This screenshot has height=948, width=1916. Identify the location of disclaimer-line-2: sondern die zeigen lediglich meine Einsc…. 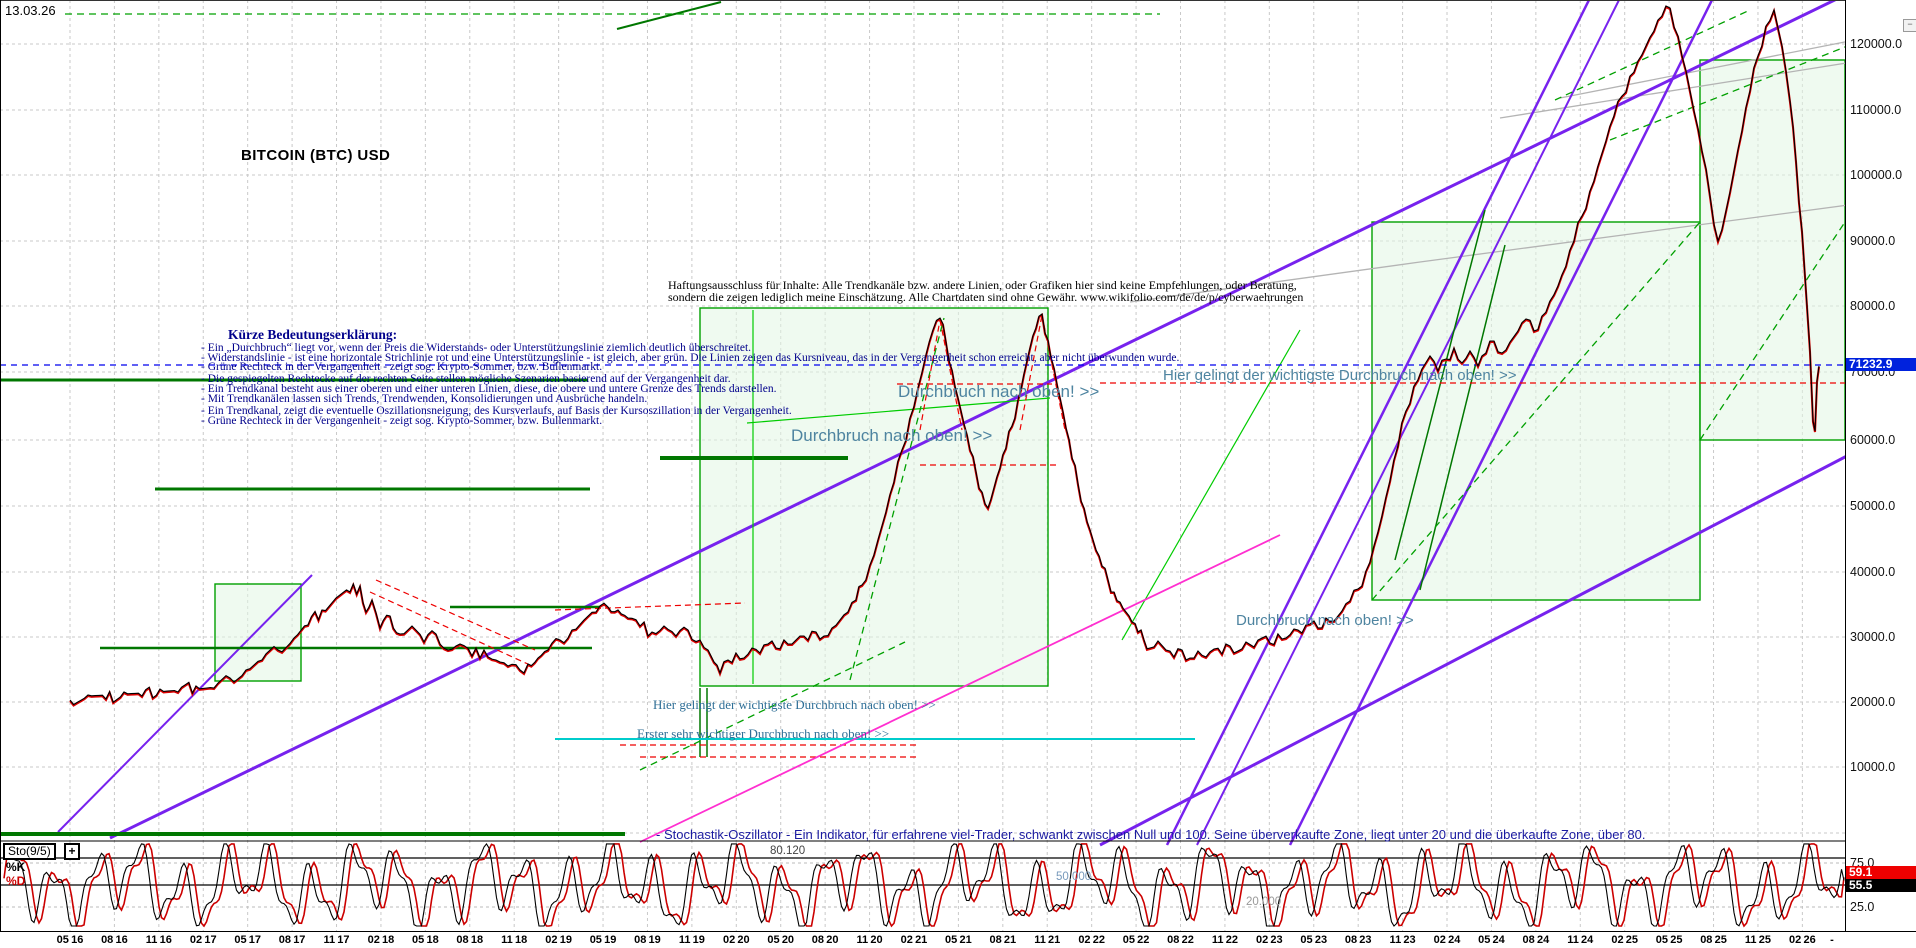
(986, 297).